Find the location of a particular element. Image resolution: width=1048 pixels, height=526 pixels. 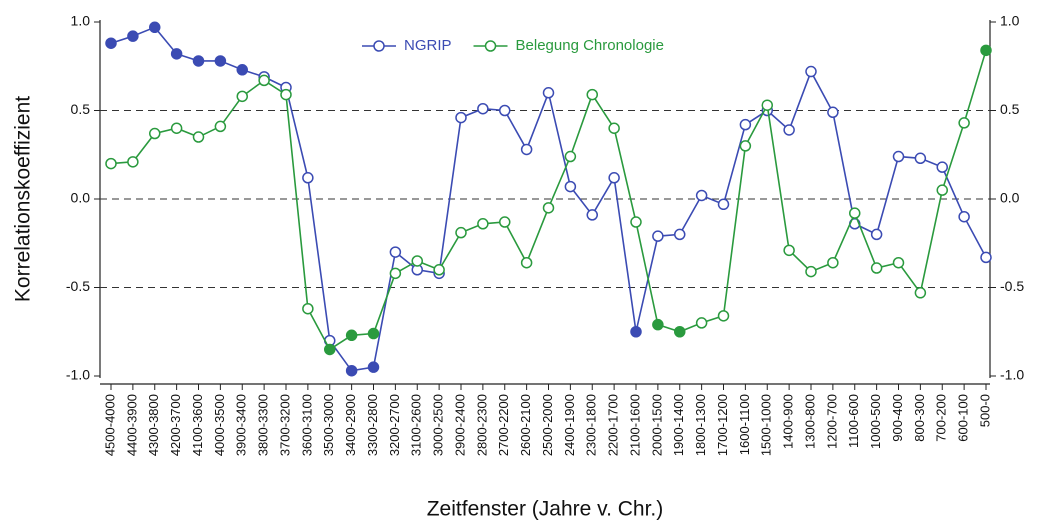

x-tick-label: 3600-3100 is located at coordinates (306, 425).